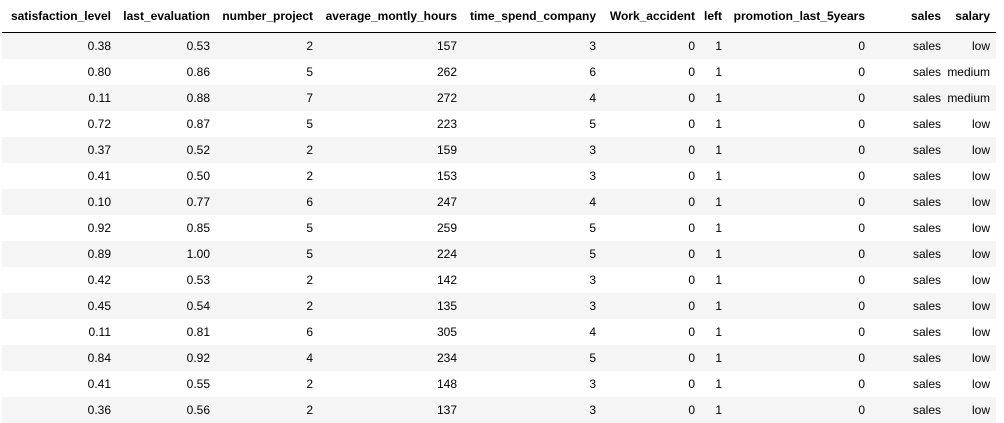  I want to click on cell-satisfaction-level: 0.38, so click(99, 46).